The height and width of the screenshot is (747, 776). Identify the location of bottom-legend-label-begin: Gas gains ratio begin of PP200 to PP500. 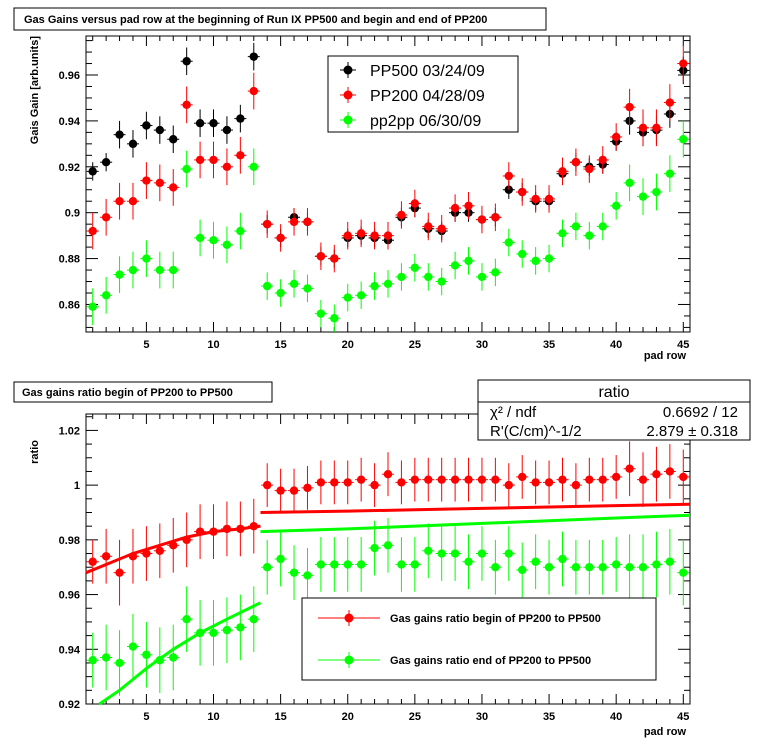
(495, 619).